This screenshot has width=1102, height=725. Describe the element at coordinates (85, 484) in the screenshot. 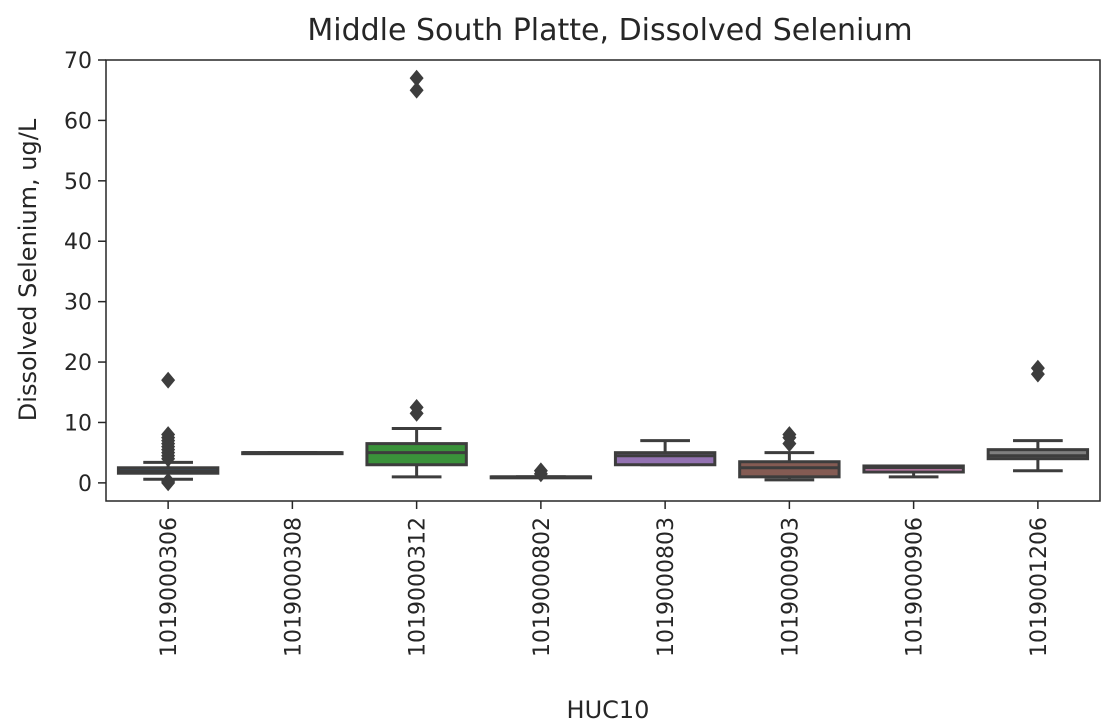

I see `y-tick-label: 0` at that location.